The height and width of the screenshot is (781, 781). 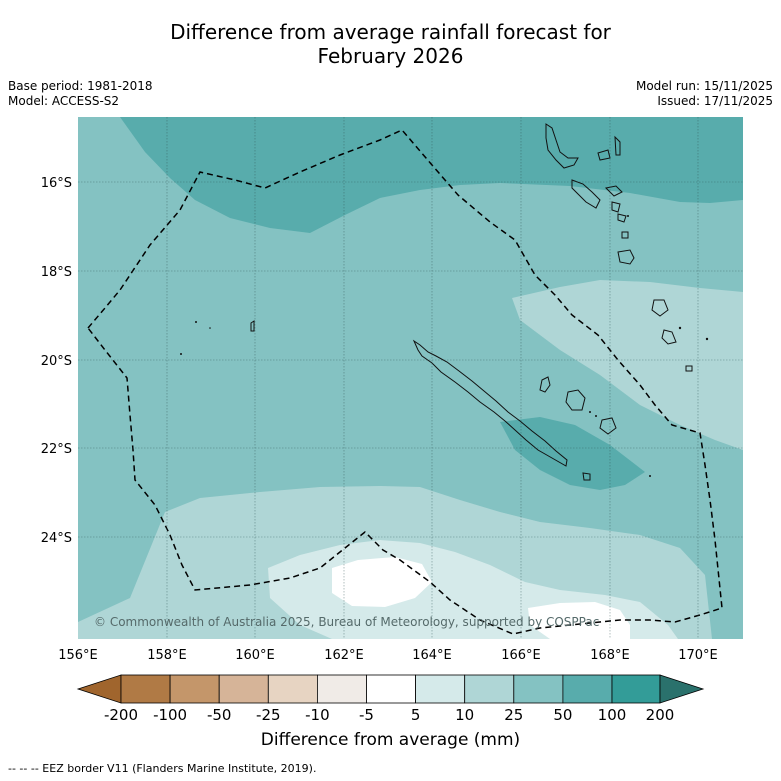 I want to click on lon-label-170e: 170°E, so click(x=698, y=655).